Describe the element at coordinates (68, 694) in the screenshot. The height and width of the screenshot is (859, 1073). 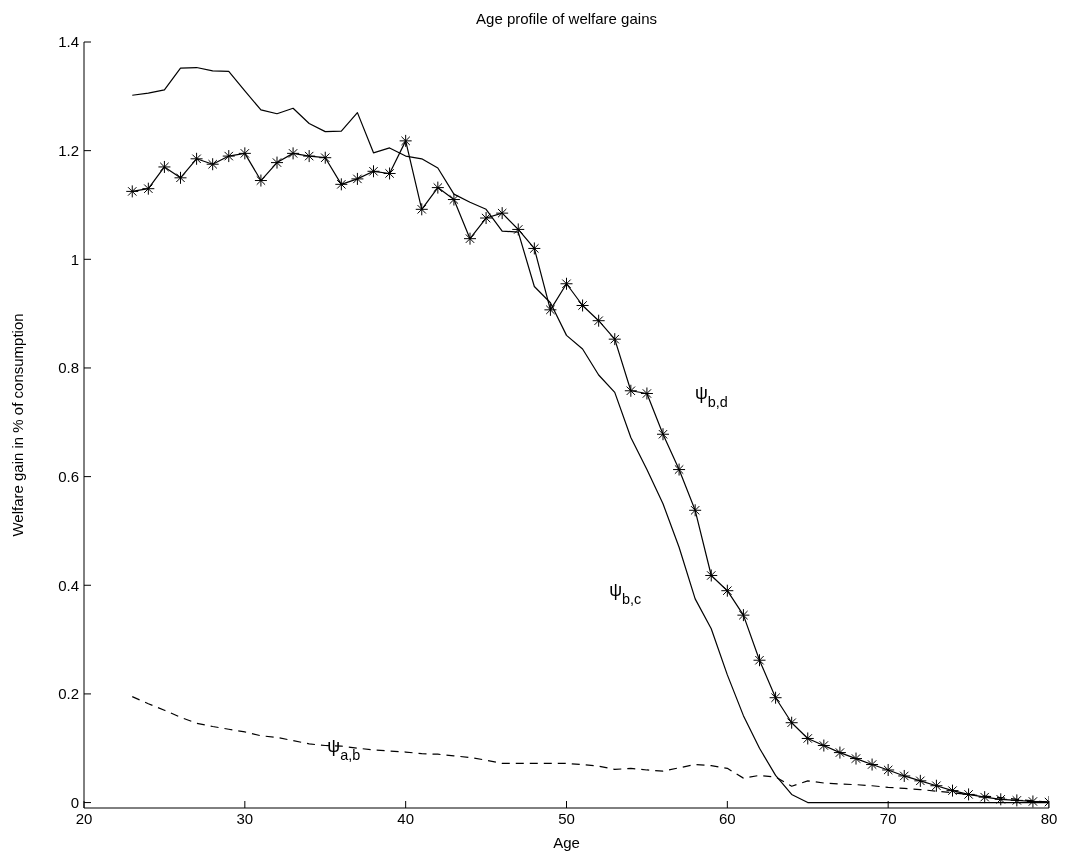
I see `y-tick-label: 0.2` at that location.